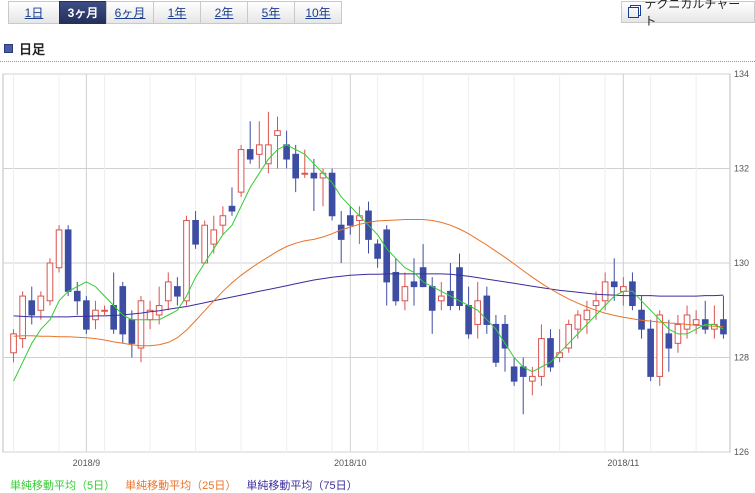 Image resolution: width=755 pixels, height=493 pixels. I want to click on y-tick-label: 128, so click(741, 358).